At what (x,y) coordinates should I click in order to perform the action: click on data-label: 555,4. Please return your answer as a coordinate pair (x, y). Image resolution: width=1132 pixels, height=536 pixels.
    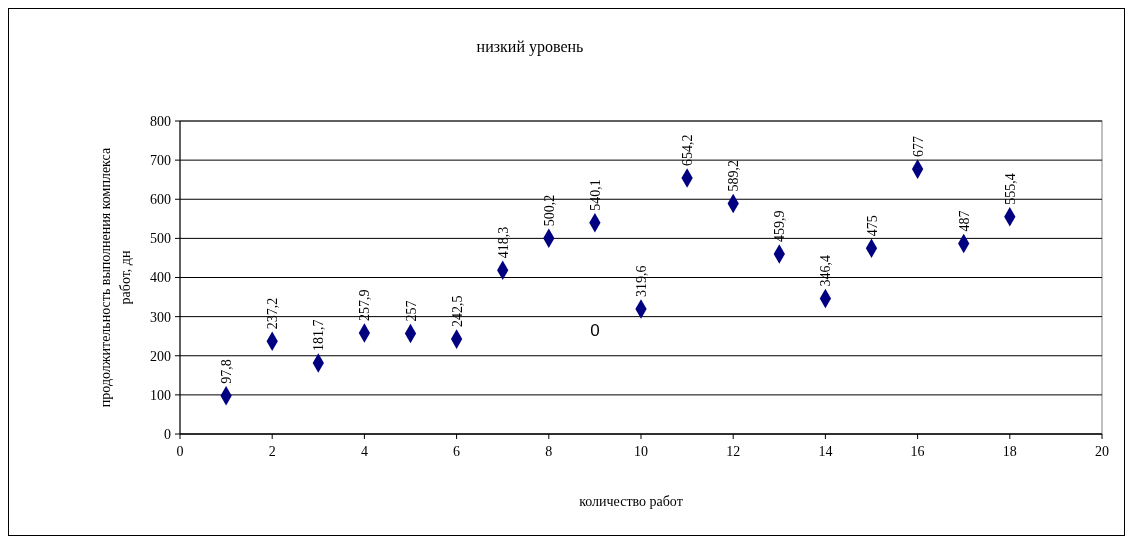
    Looking at the image, I should click on (1010, 189).